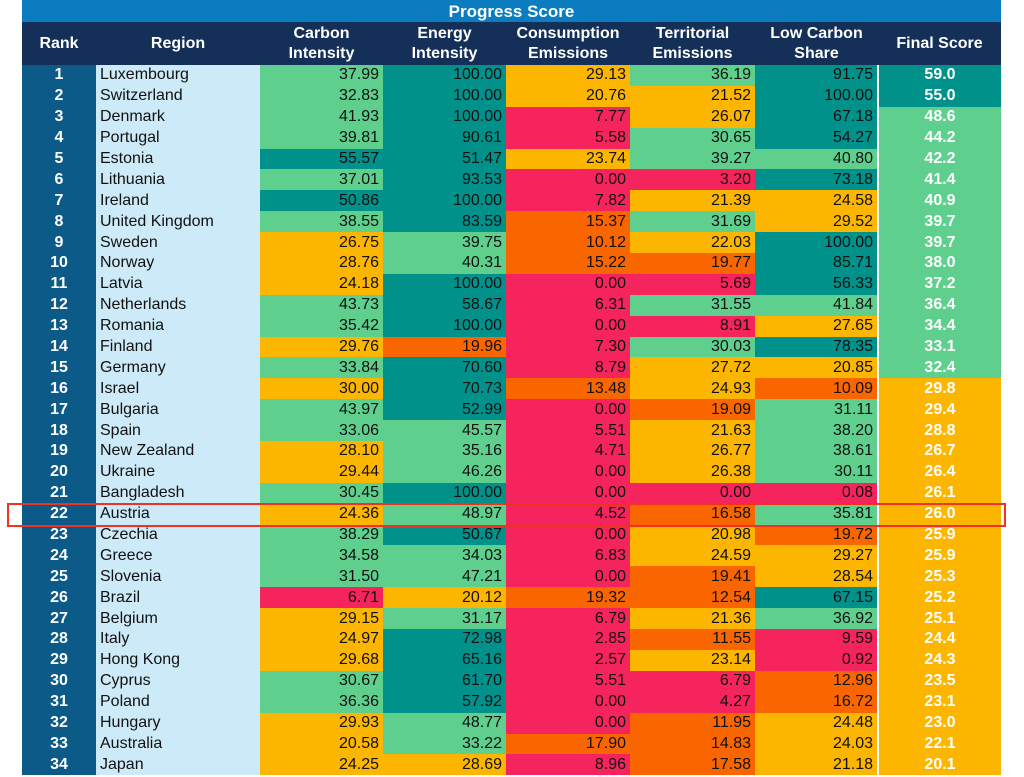 Image resolution: width=1024 pixels, height=777 pixels. What do you see at coordinates (692, 326) in the screenshot?
I see `cell-territorial-emissions: 8.91` at bounding box center [692, 326].